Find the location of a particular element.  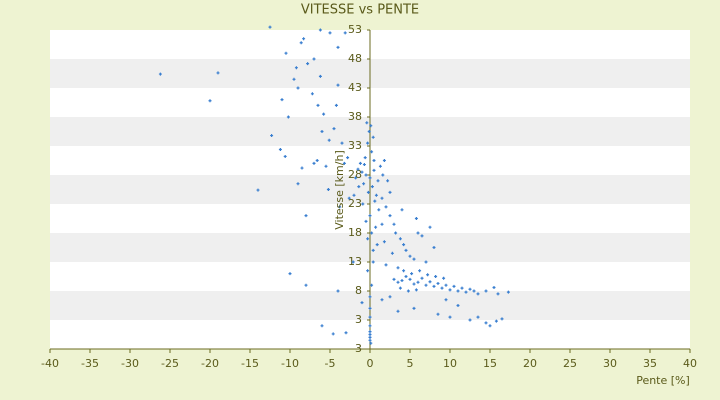

y-tick-label: 43 is located at coordinates (355, 87).